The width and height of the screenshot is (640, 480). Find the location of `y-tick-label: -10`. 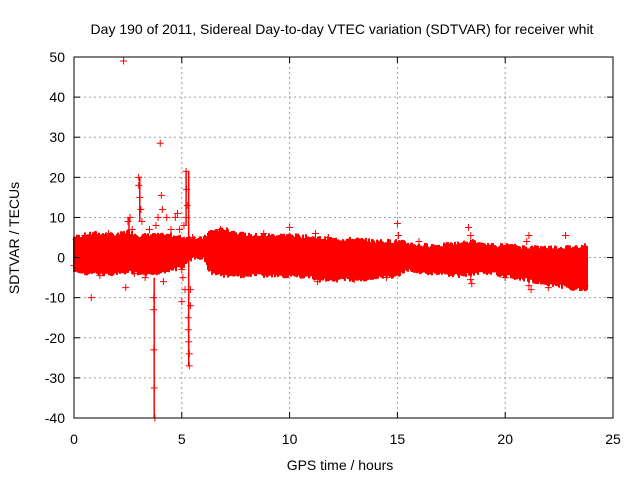

y-tick-label: -10 is located at coordinates (55, 298).